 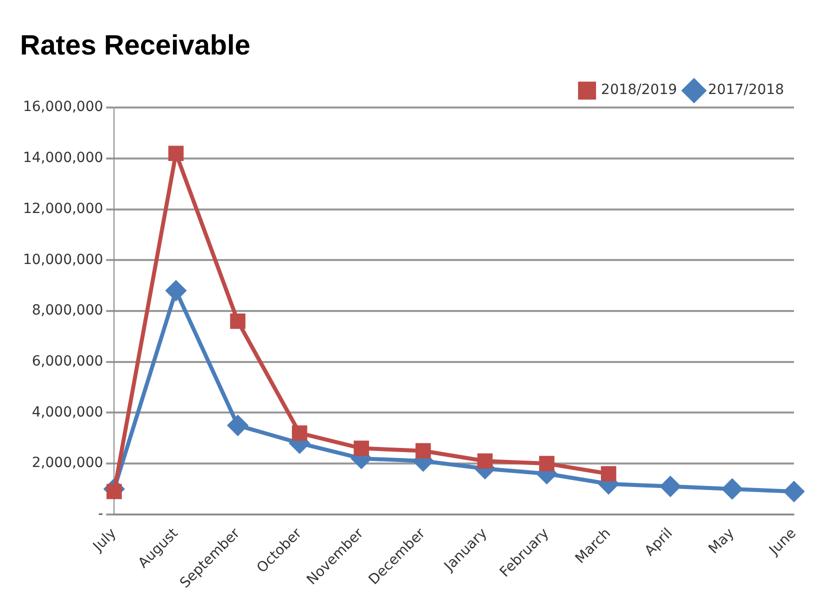 What do you see at coordinates (63, 158) in the screenshot?
I see `y-tick-label: 14,000,000` at bounding box center [63, 158].